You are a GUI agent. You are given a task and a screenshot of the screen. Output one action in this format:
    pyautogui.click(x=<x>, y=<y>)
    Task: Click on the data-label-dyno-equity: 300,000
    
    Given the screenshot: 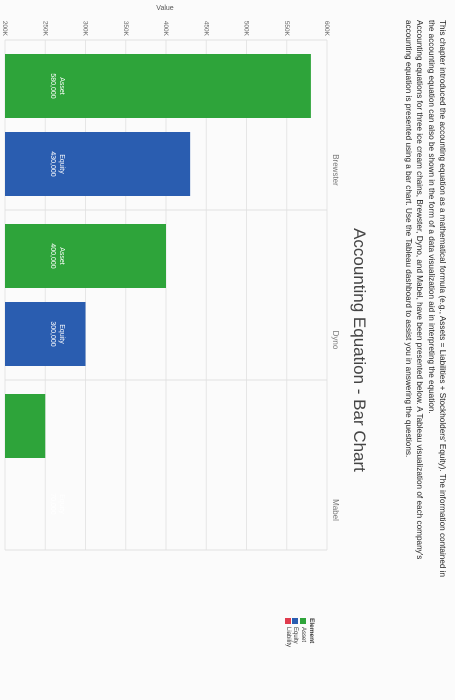 What is the action you would take?
    pyautogui.click(x=52, y=333)
    